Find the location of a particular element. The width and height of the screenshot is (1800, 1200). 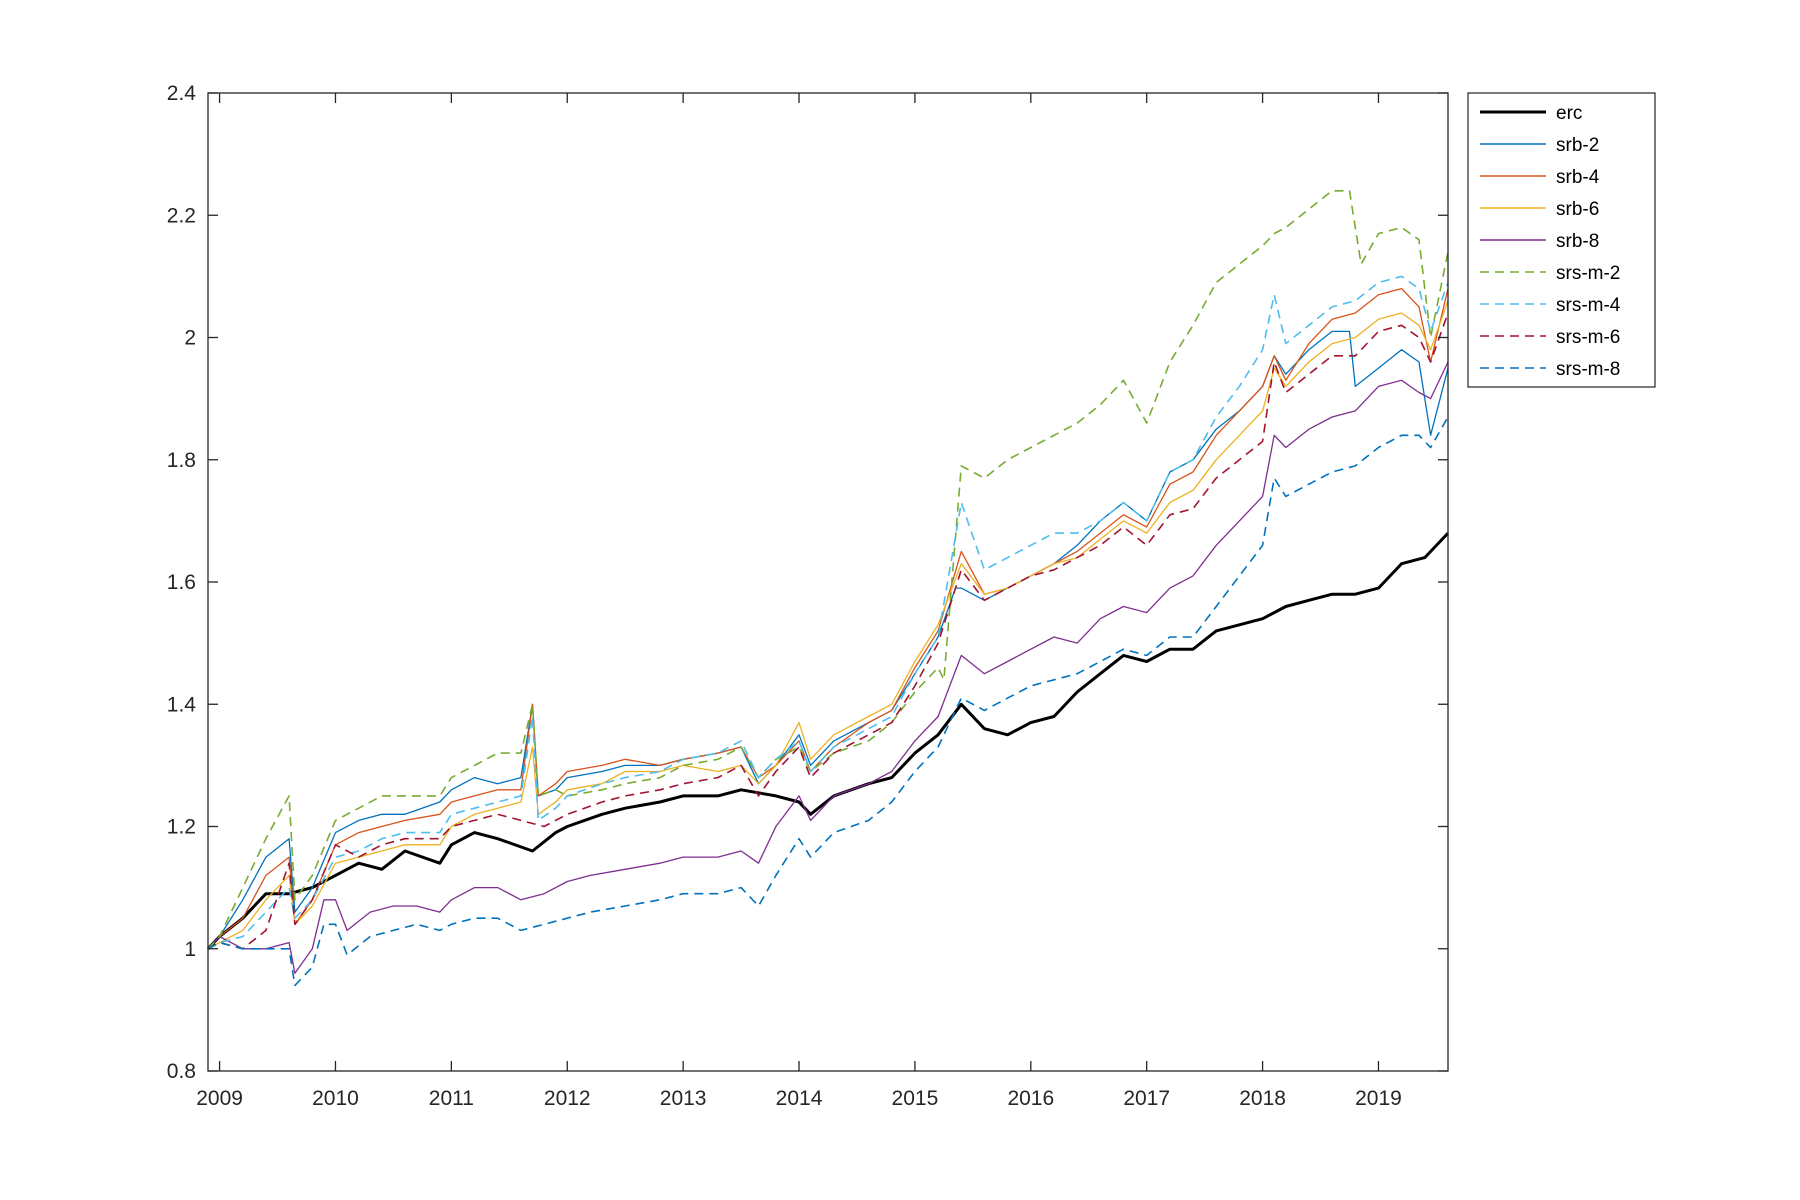

legend-label-srb-6: srb-6 is located at coordinates (1577, 209).